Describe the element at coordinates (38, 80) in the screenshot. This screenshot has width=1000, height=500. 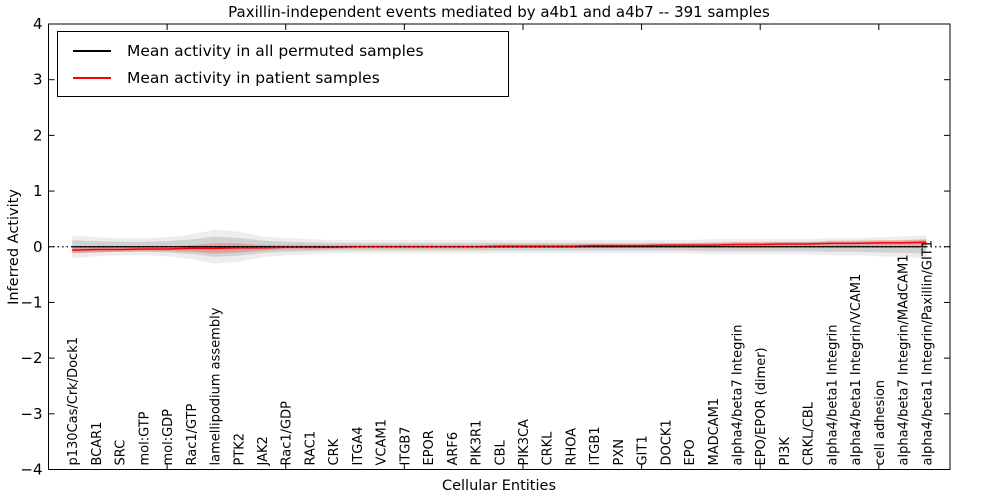
I see `y-tick-label: 3` at that location.